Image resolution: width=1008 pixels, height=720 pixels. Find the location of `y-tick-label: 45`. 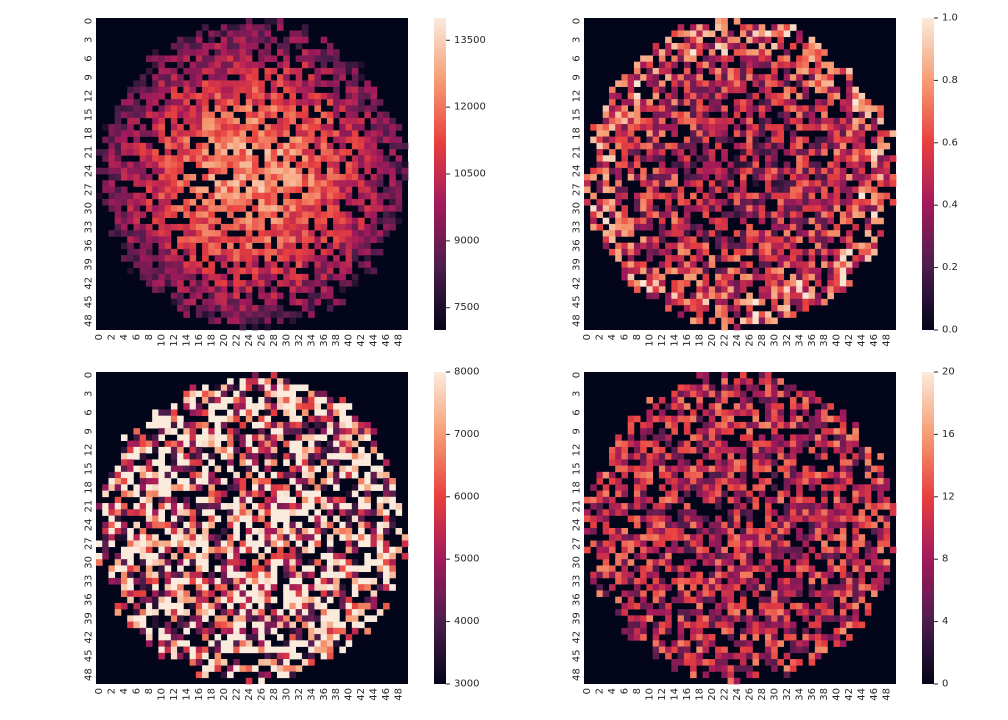

y-tick-label: 45 is located at coordinates (89, 302).